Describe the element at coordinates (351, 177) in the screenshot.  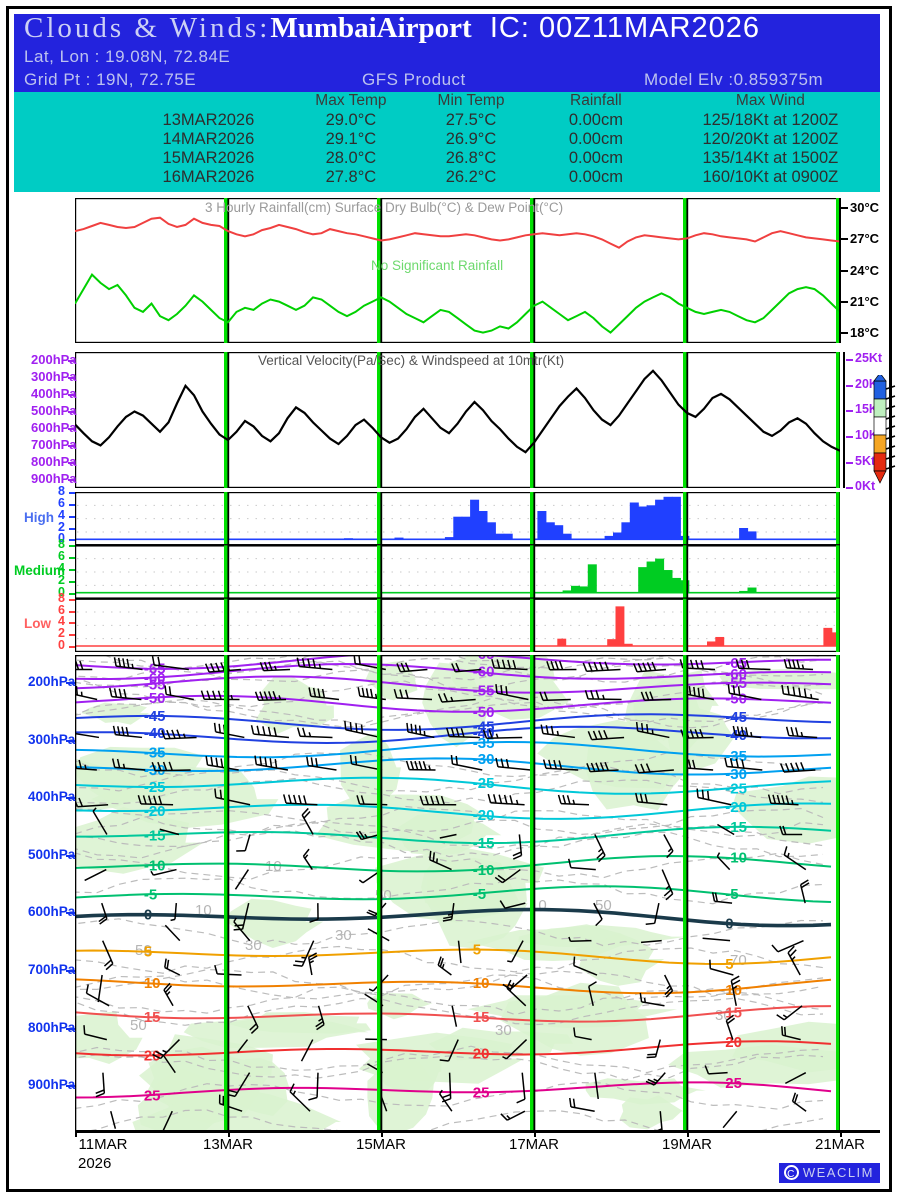
I see `cell-max-temp: 27.8°C` at that location.